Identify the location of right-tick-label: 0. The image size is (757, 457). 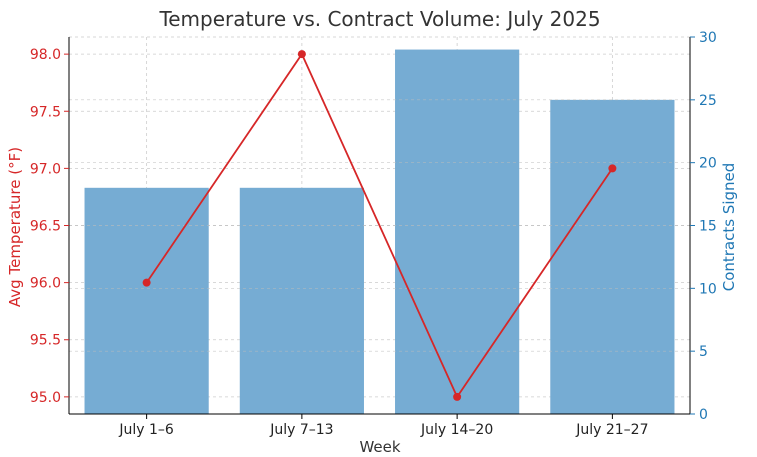
(703, 415).